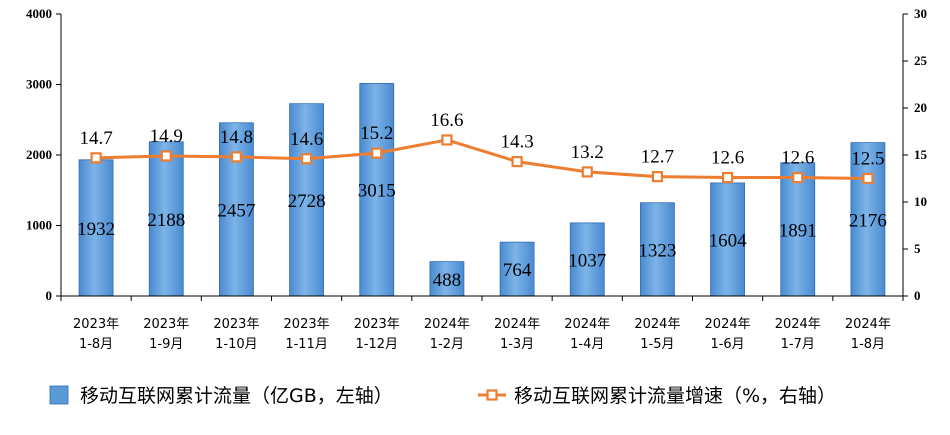  Describe the element at coordinates (39, 13) in the screenshot. I see `y-left-tick-label: 4000` at that location.